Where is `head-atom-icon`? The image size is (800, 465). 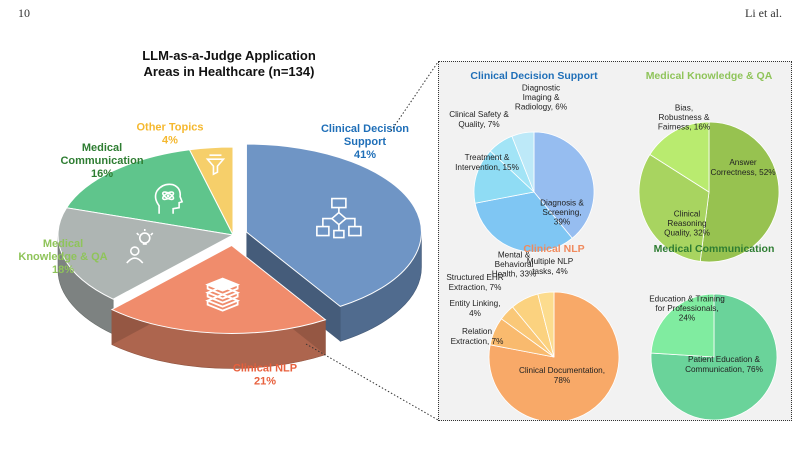
head-atom-icon is located at coordinates (169, 198).